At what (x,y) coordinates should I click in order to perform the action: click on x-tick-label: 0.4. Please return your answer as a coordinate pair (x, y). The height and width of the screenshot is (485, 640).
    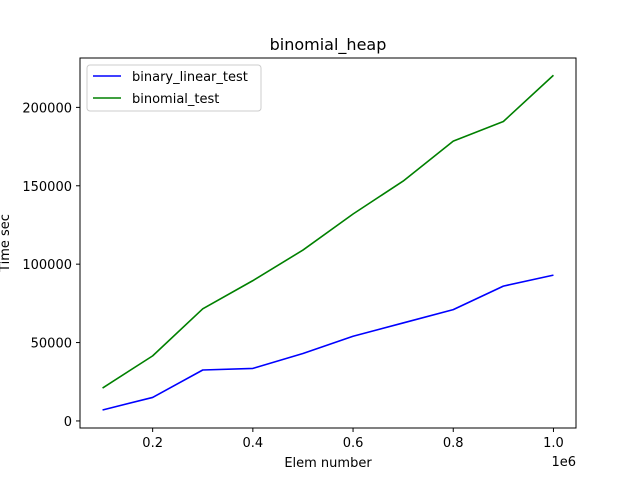
    Looking at the image, I should click on (253, 443).